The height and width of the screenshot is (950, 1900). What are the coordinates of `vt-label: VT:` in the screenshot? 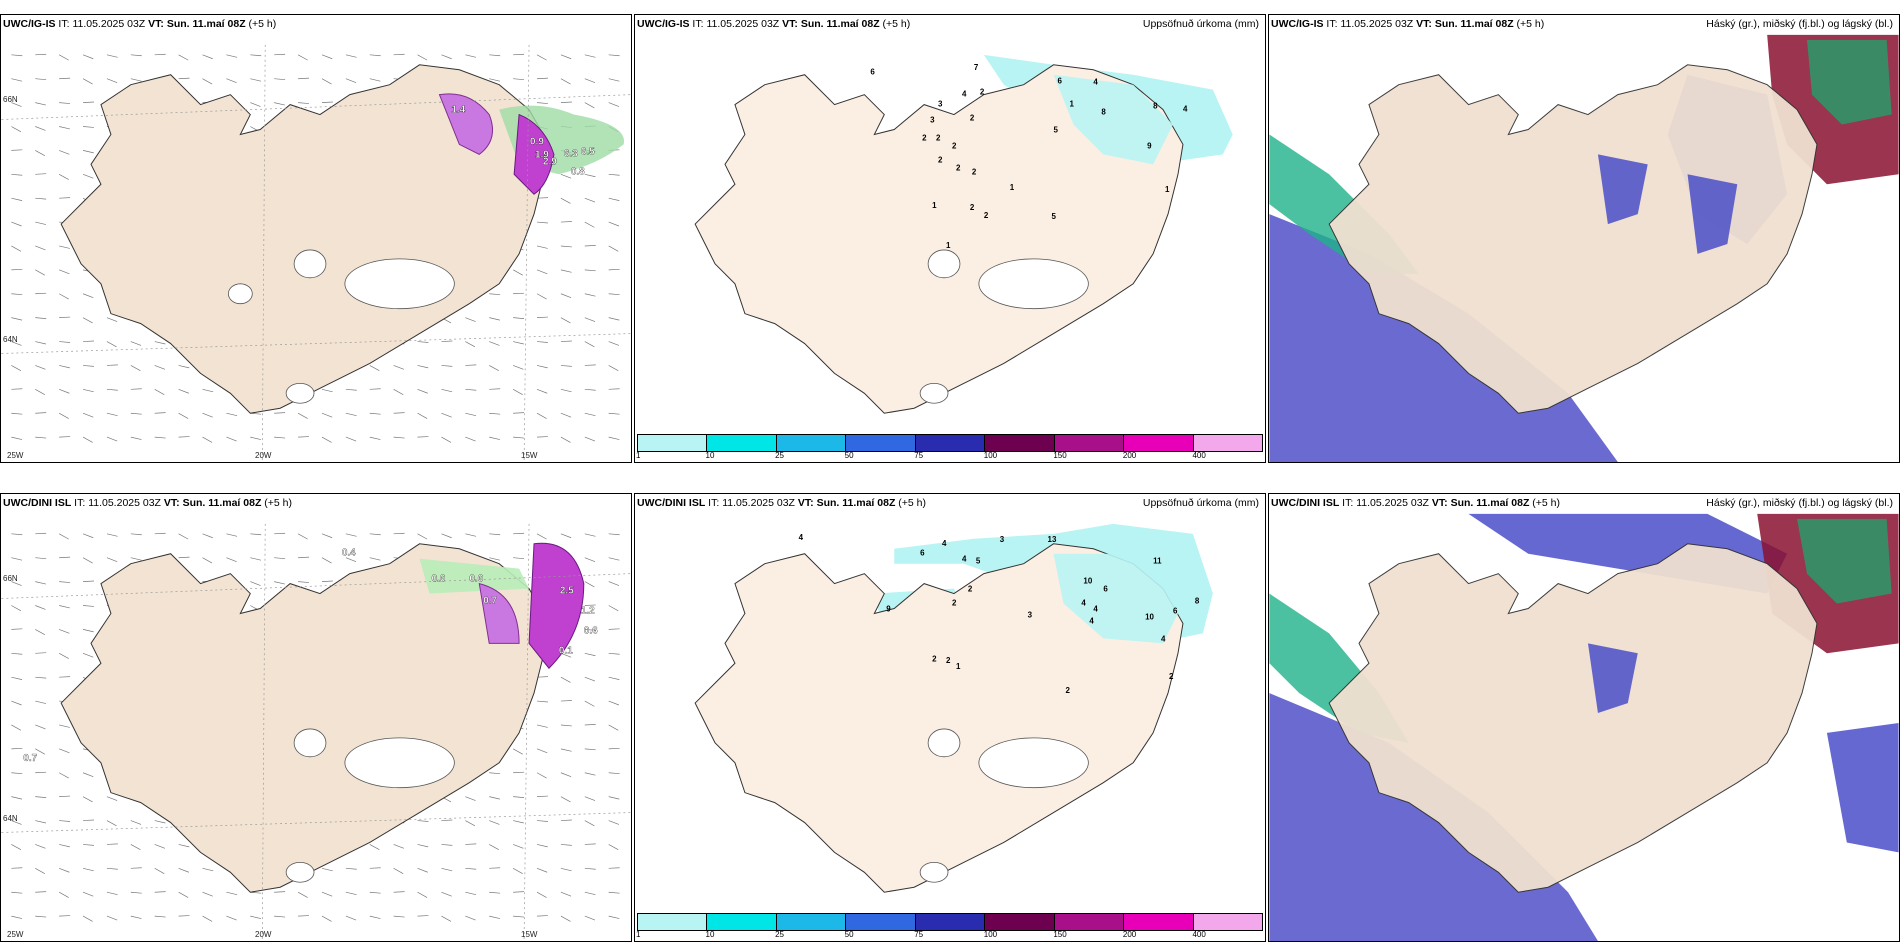 It's located at (1424, 24).